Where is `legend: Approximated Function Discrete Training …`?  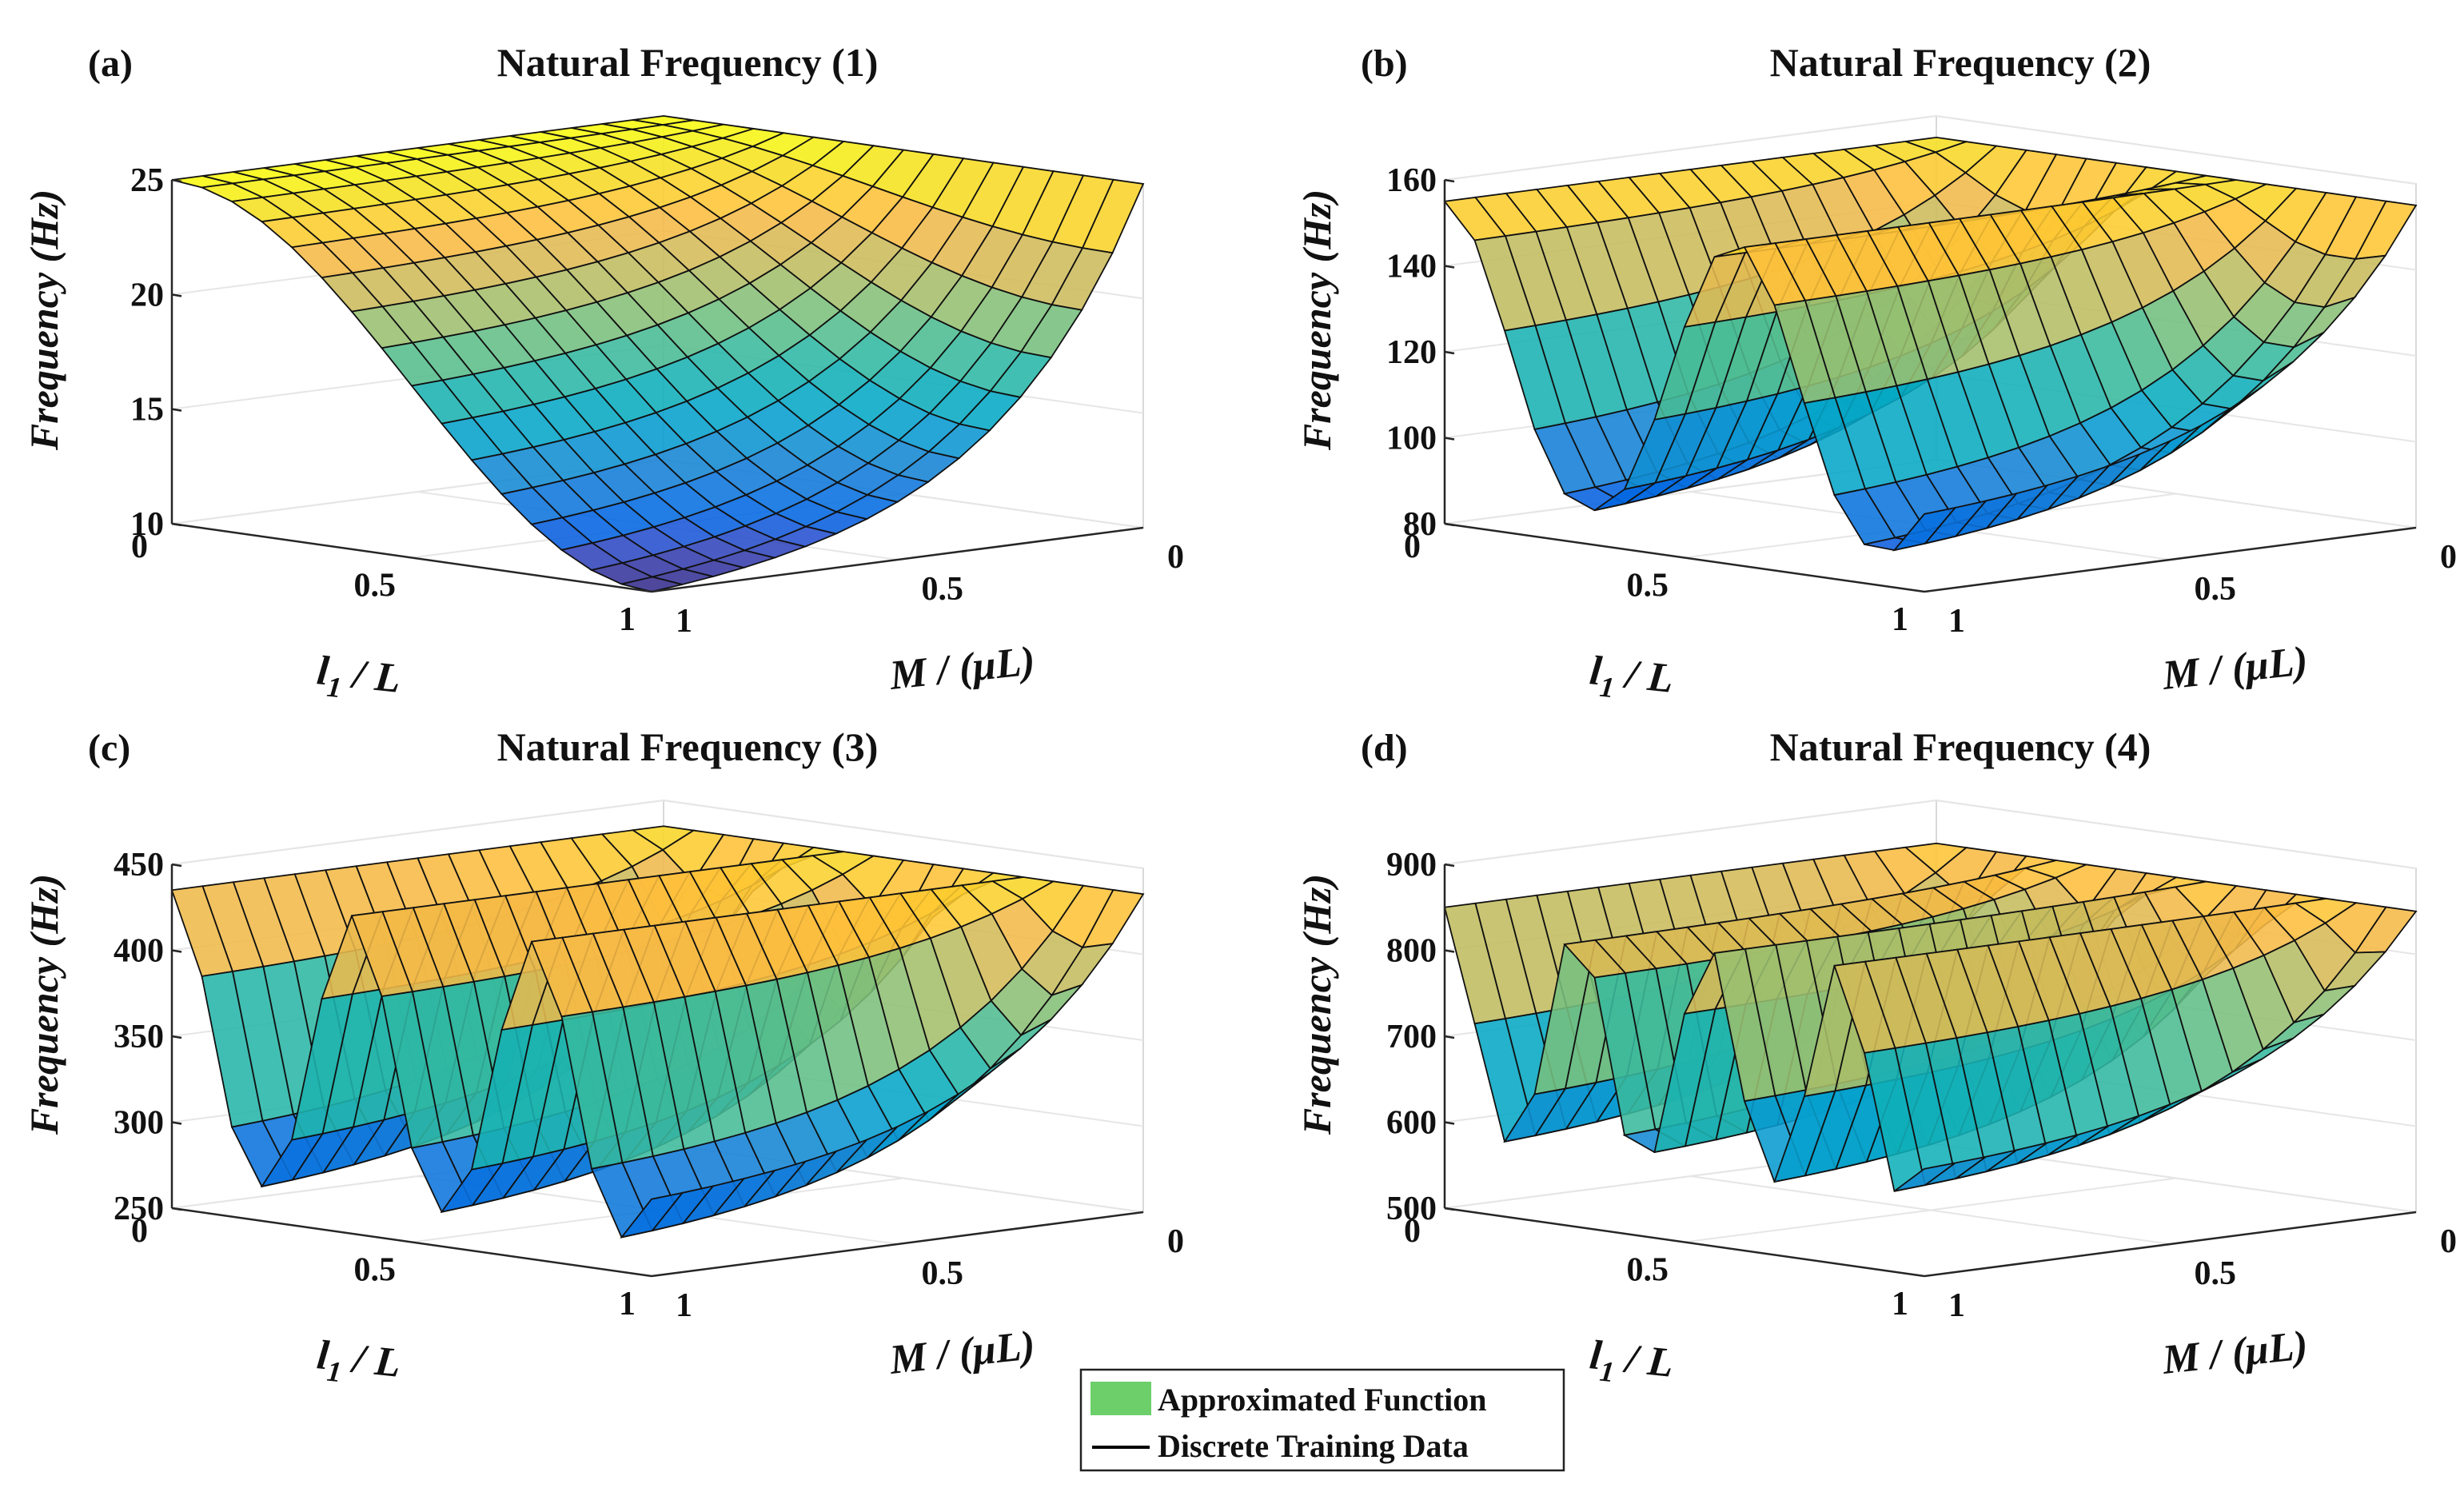 legend: Approximated Function Discrete Training … is located at coordinates (1322, 1420).